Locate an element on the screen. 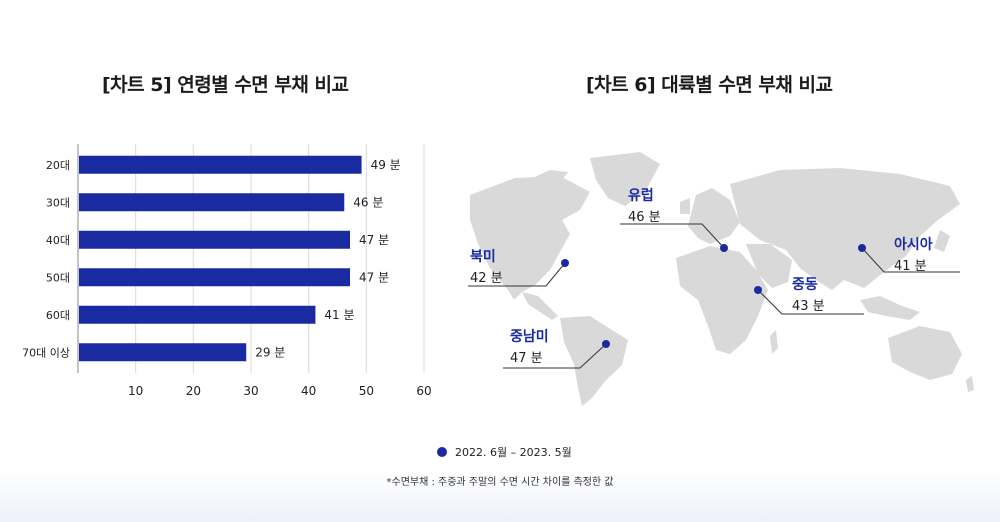 The image size is (1000, 522). asia-leader-line is located at coordinates (910, 260).